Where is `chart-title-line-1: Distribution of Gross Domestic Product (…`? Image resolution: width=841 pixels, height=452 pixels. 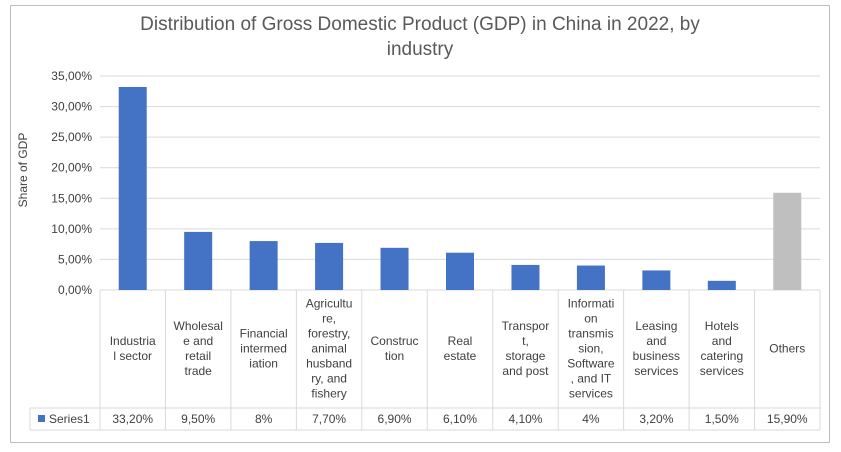 chart-title-line-1: Distribution of Gross Domestic Product (… is located at coordinates (420, 24).